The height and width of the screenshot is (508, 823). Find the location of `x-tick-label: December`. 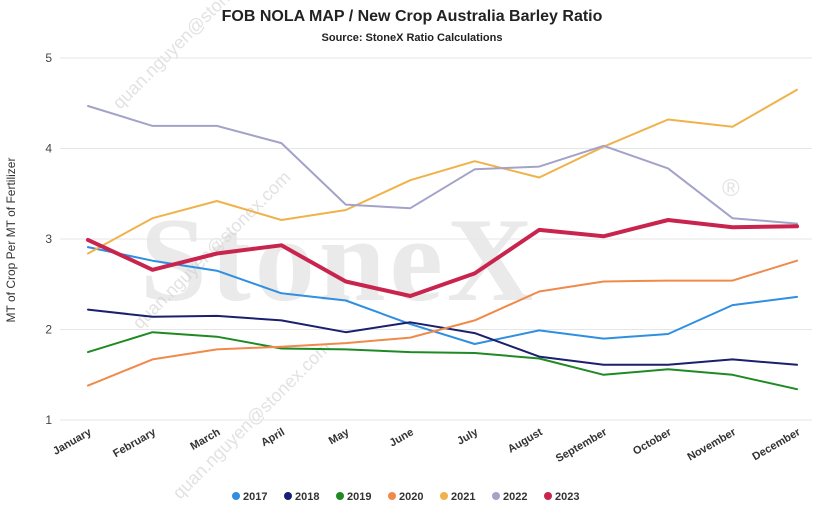

x-tick-label: December is located at coordinates (776, 444).